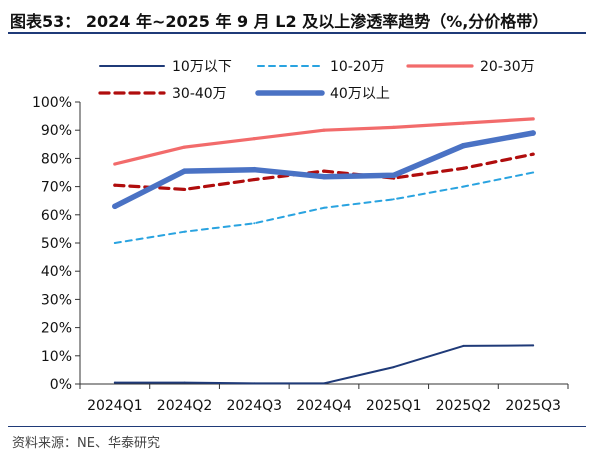  What do you see at coordinates (56, 159) in the screenshot?
I see `y-tick-label: 80%` at bounding box center [56, 159].